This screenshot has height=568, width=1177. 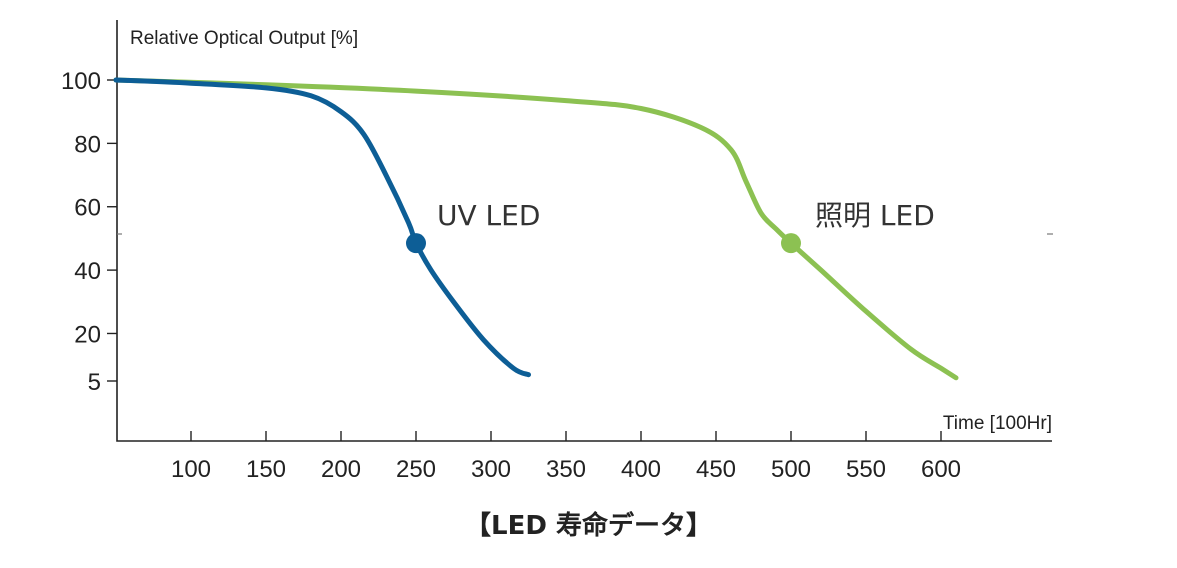 I want to click on y-tick-label: 20, so click(x=87, y=334).